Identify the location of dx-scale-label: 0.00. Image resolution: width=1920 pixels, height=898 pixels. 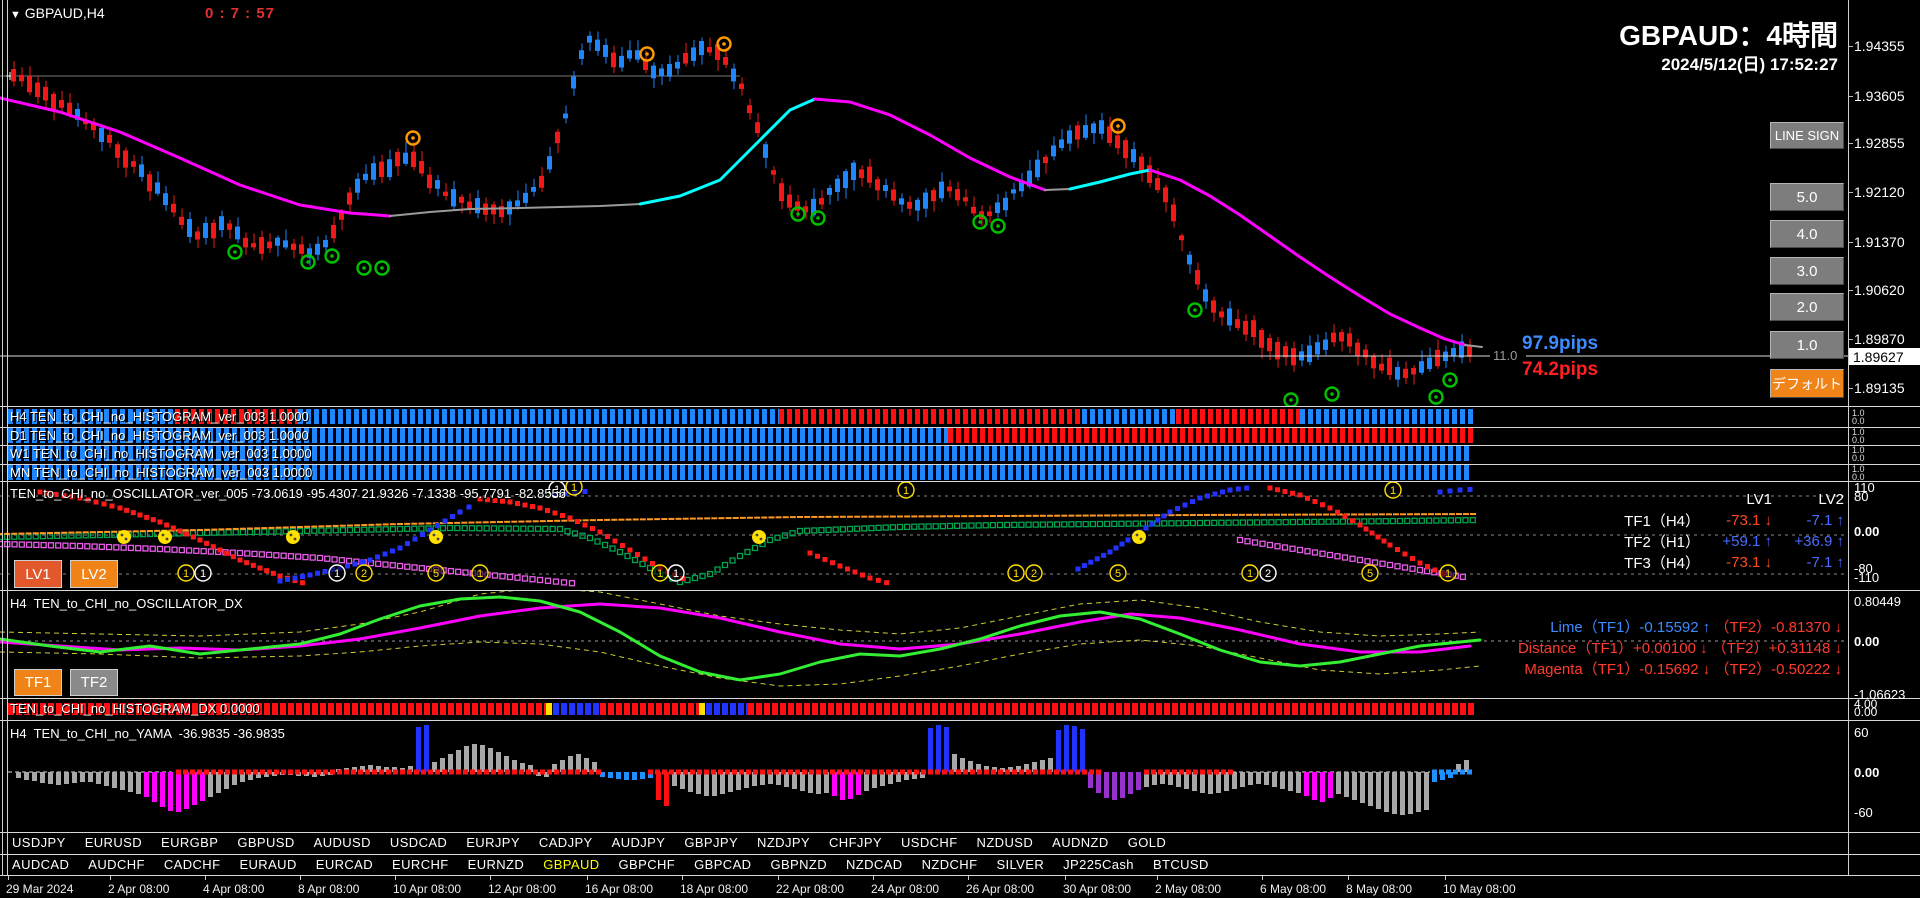
(1867, 641).